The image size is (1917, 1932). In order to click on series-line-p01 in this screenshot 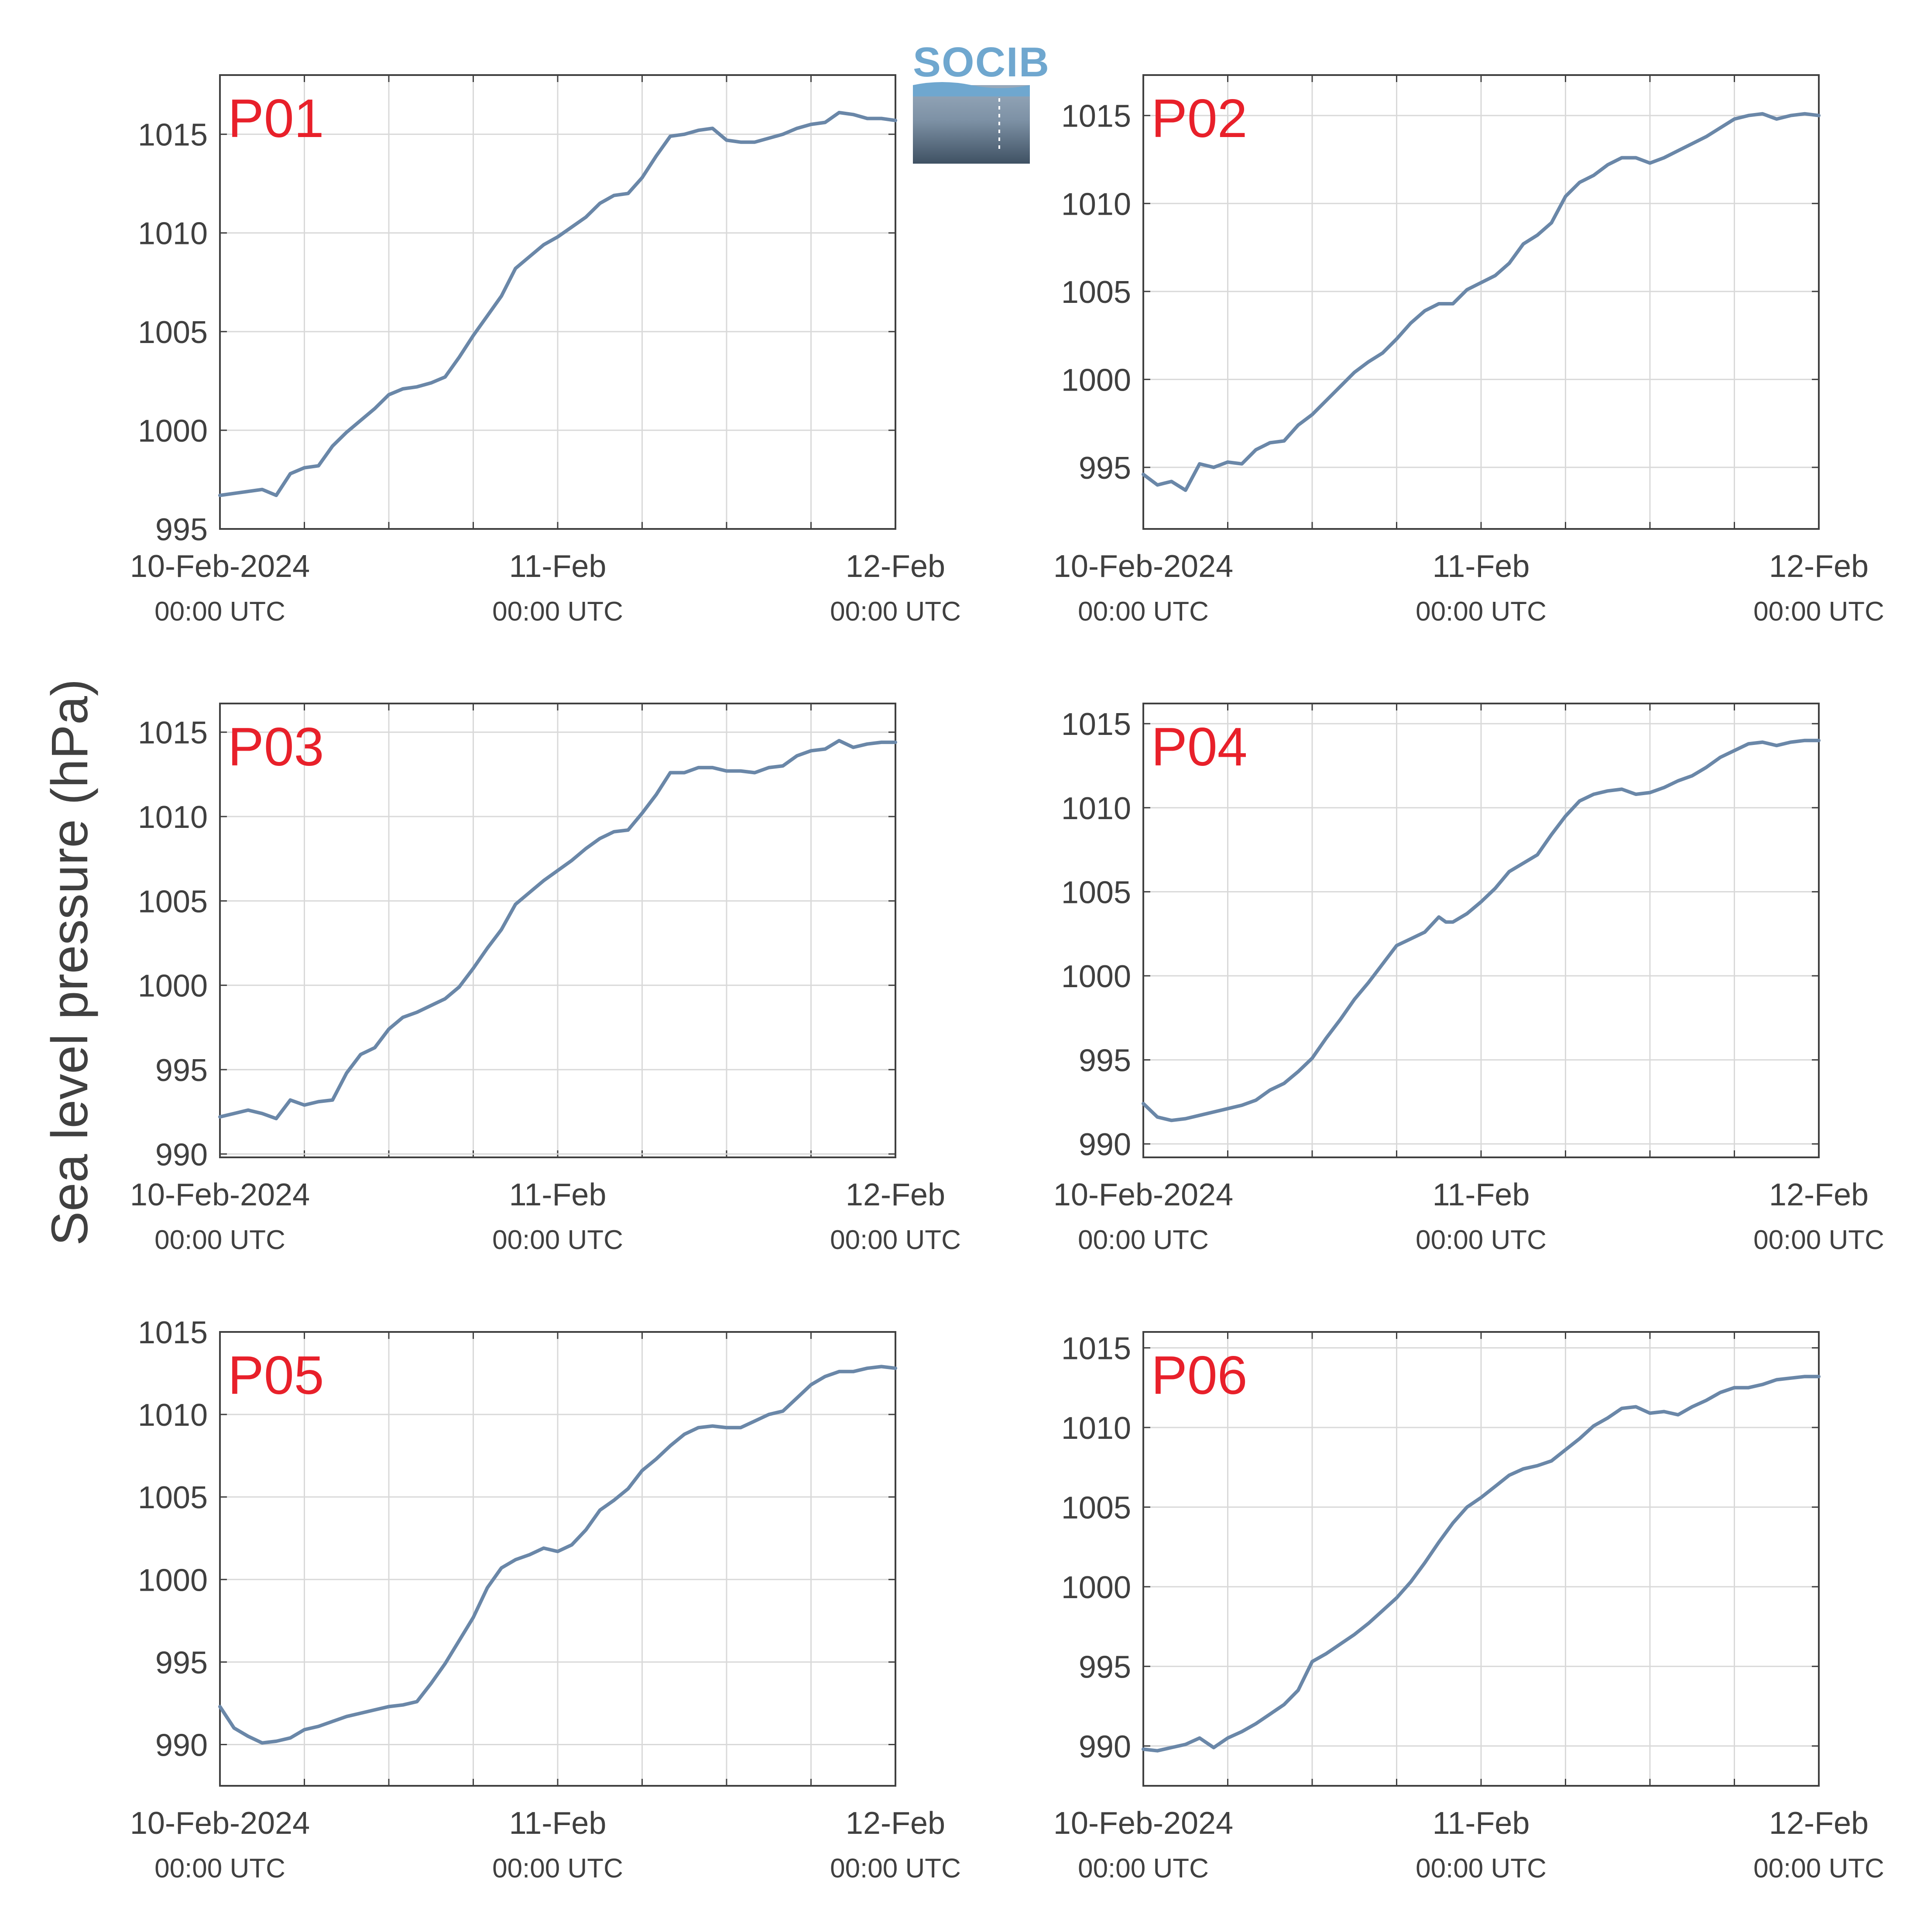, I will do `click(558, 304)`.